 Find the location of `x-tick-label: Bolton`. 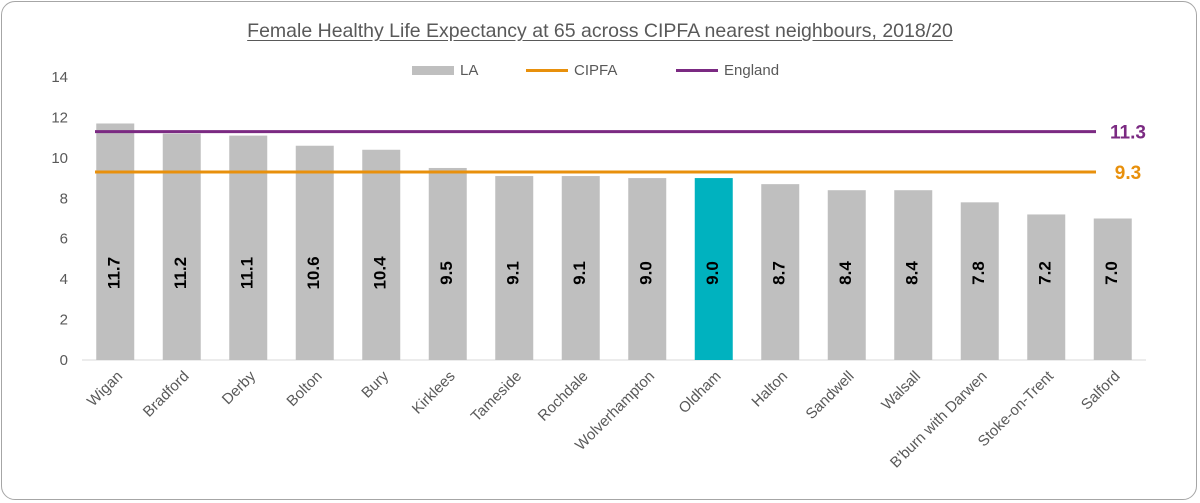

x-tick-label: Bolton is located at coordinates (304, 389).